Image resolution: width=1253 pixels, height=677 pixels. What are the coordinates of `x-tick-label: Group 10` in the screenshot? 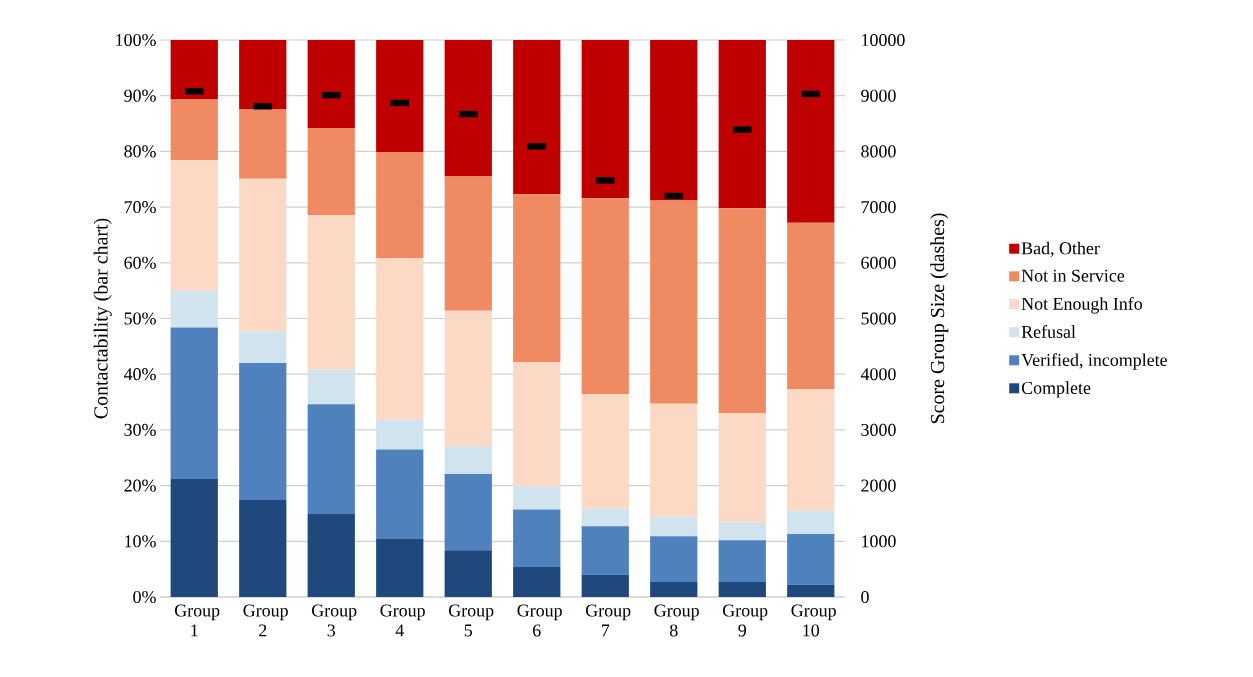 It's located at (813, 620).